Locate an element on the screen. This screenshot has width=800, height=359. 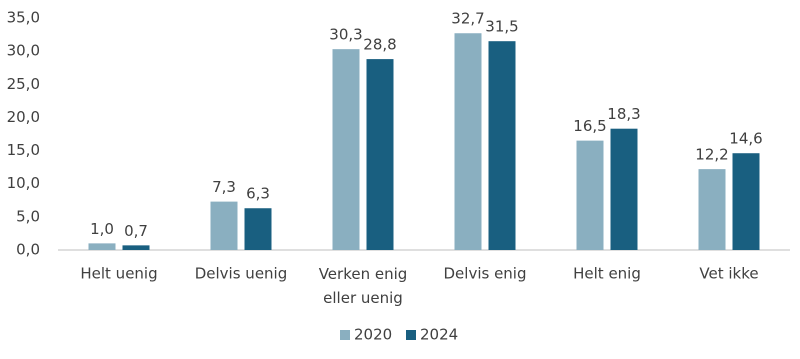
data-label: 32,7 is located at coordinates (467, 19).